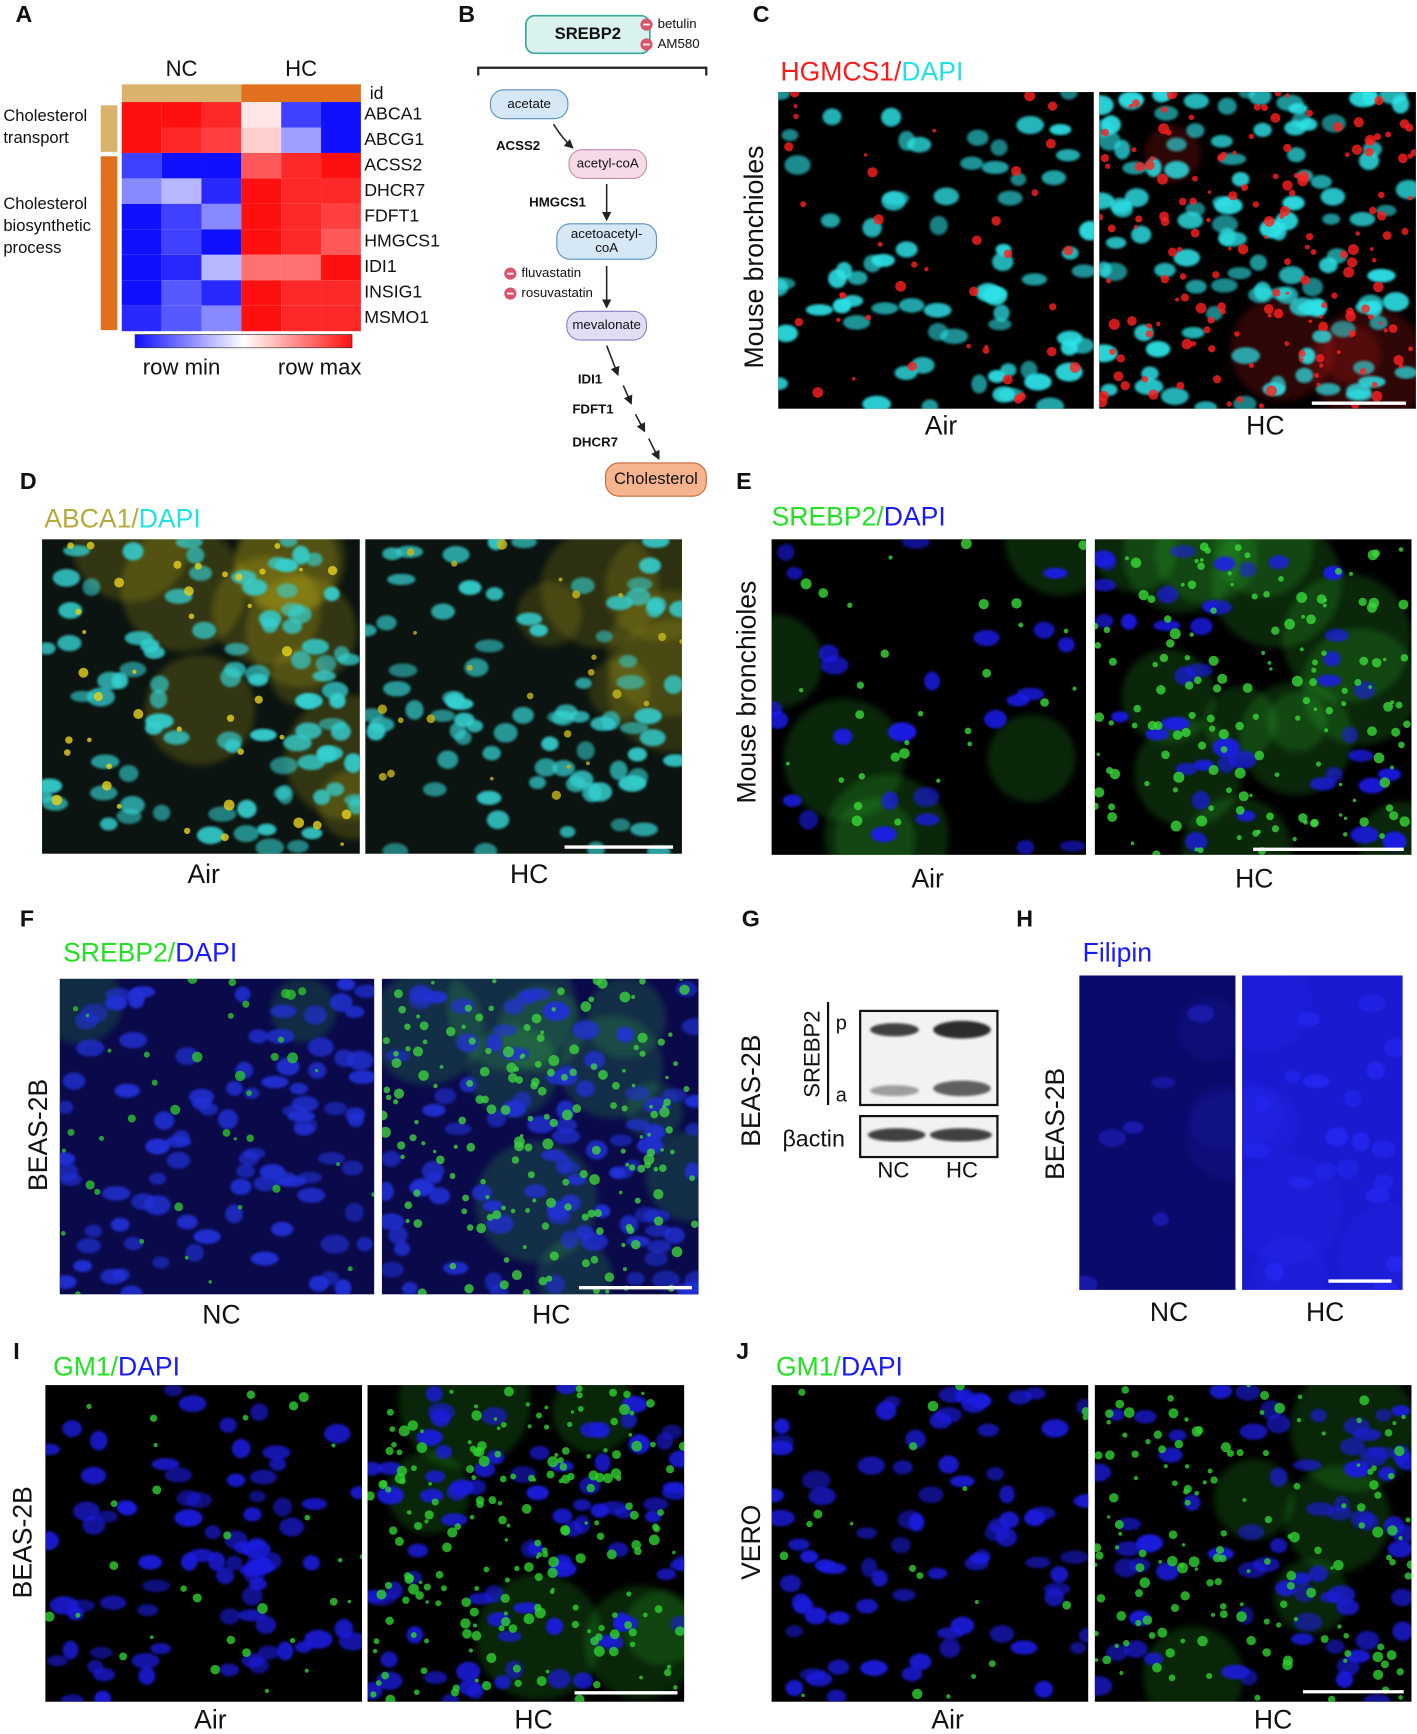  Describe the element at coordinates (927, 878) in the screenshot. I see `image-caption: Air` at that location.